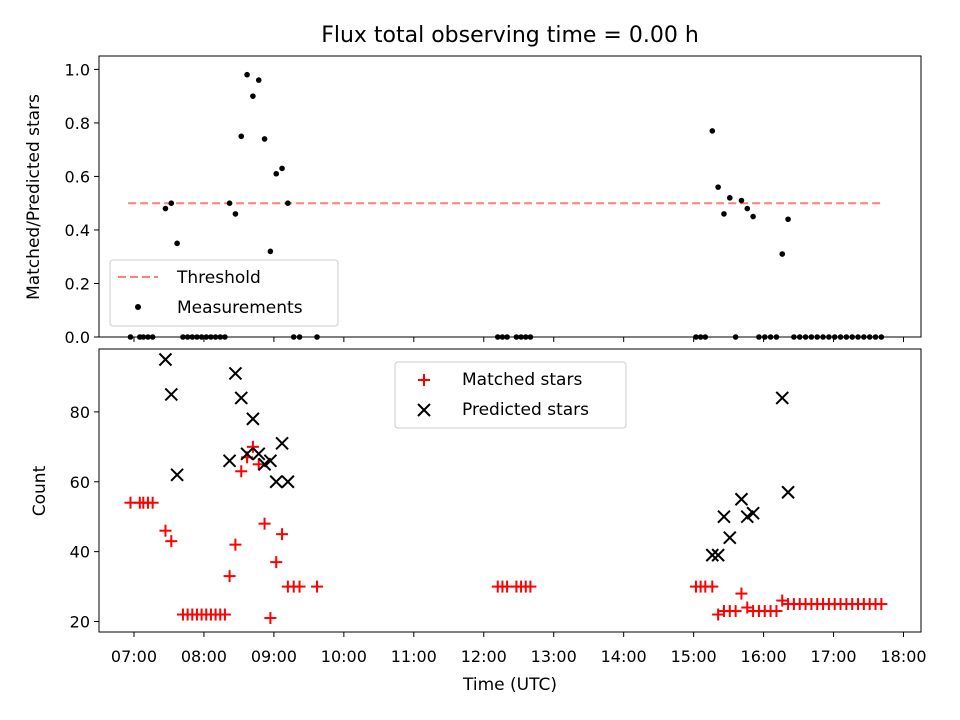 The image size is (960, 720). I want to click on chart-title: Flux total observing time = 0.00 h, so click(510, 35).